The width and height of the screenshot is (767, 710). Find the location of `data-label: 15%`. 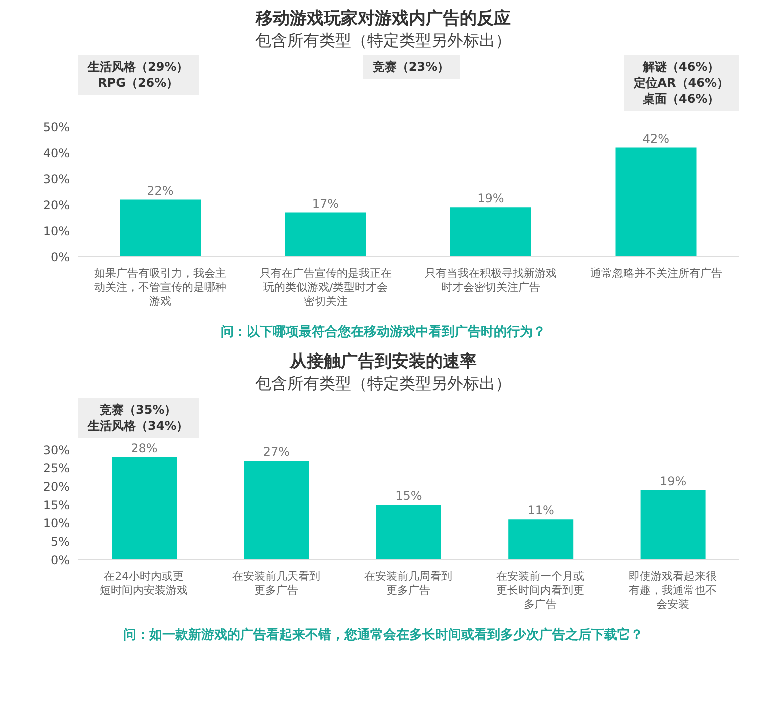

data-label: 15% is located at coordinates (409, 496).